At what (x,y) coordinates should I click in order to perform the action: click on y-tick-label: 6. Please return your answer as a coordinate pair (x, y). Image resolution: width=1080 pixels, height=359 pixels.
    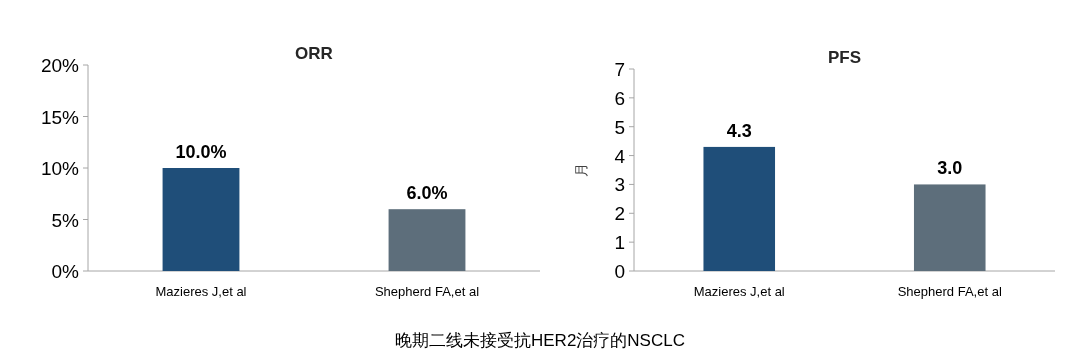
    Looking at the image, I should click on (619, 98).